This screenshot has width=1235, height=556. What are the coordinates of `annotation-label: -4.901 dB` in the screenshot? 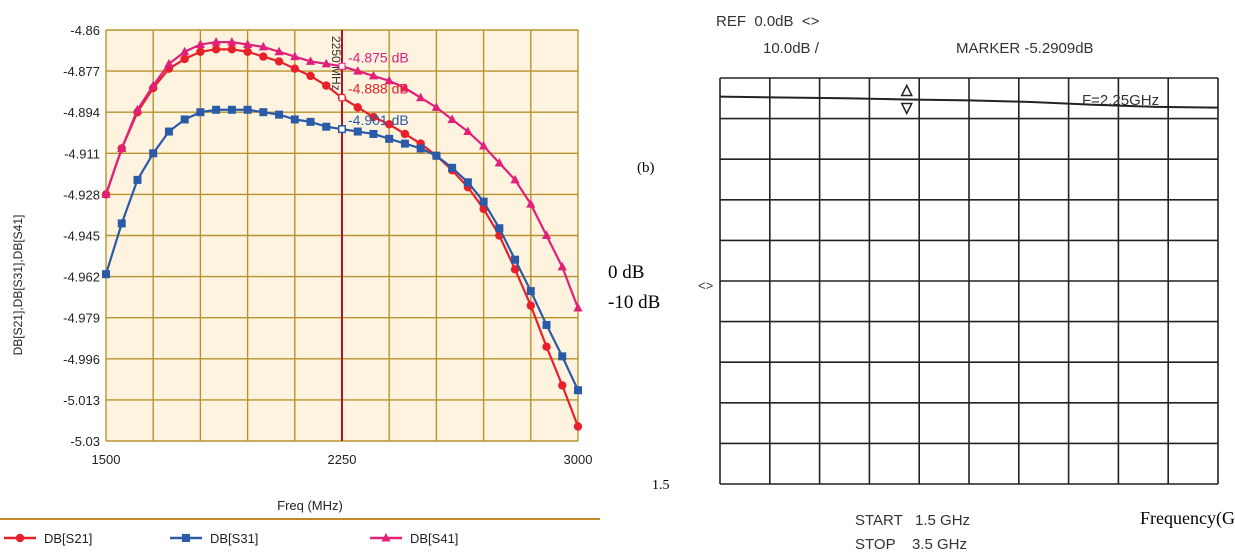 It's located at (378, 120).